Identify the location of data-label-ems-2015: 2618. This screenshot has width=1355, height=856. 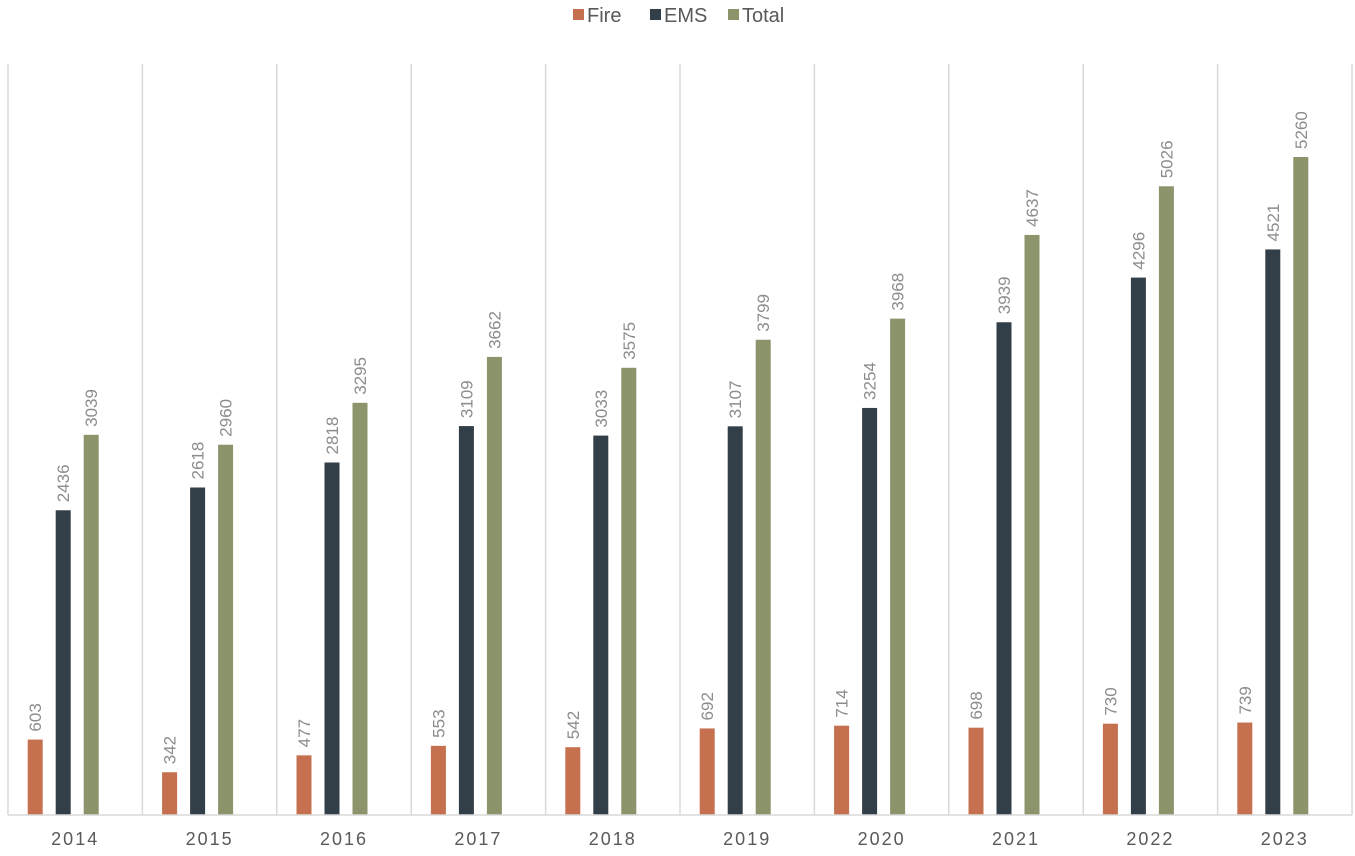
(198, 461).